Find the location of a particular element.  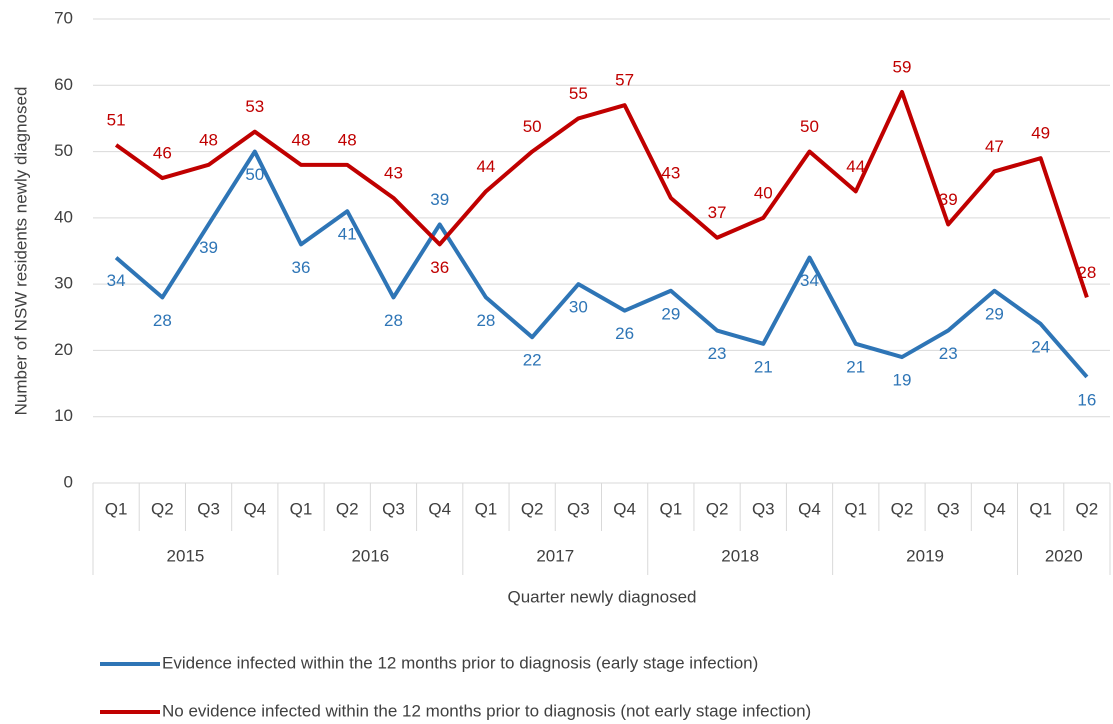

data-label: 55 is located at coordinates (578, 93).